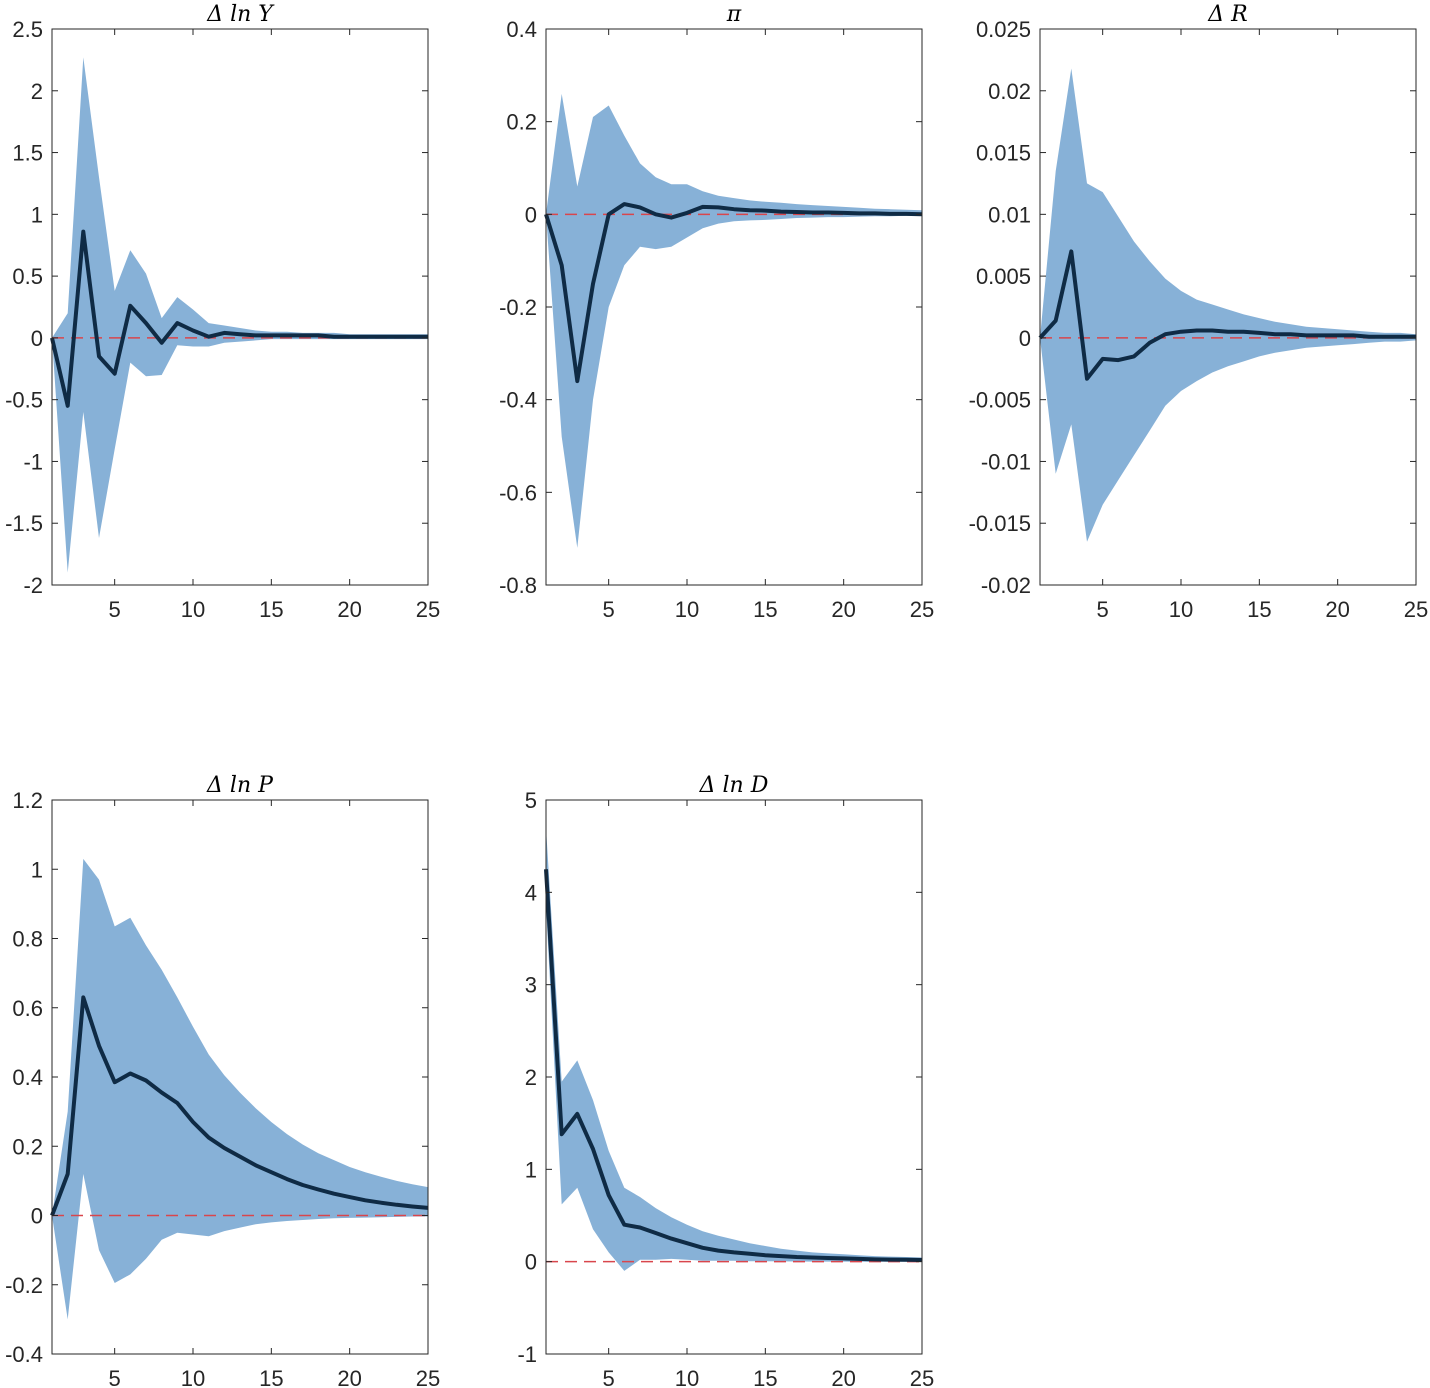 This screenshot has width=1430, height=1388. I want to click on y-tick-label: 4, so click(531, 892).